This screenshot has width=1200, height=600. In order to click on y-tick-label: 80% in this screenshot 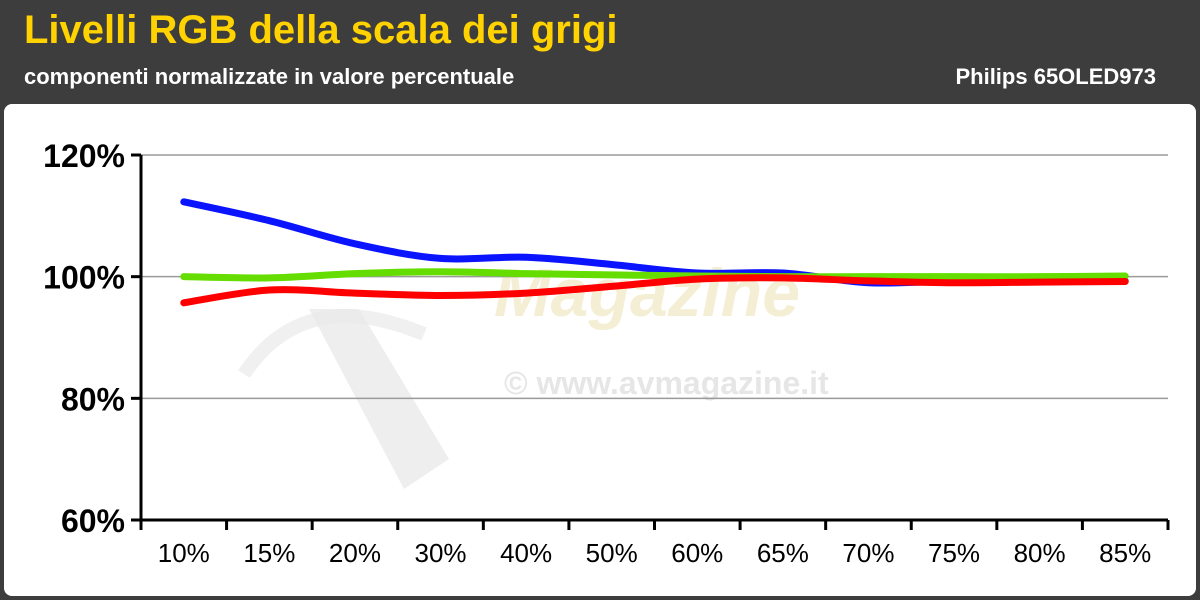, I will do `click(93, 399)`.